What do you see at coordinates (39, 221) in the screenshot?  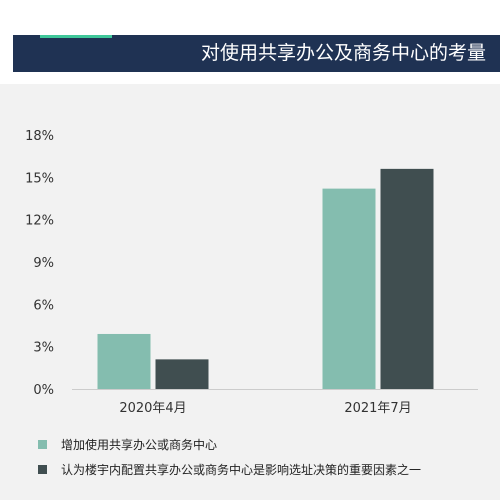 I see `y-tick-label: 12%` at bounding box center [39, 221].